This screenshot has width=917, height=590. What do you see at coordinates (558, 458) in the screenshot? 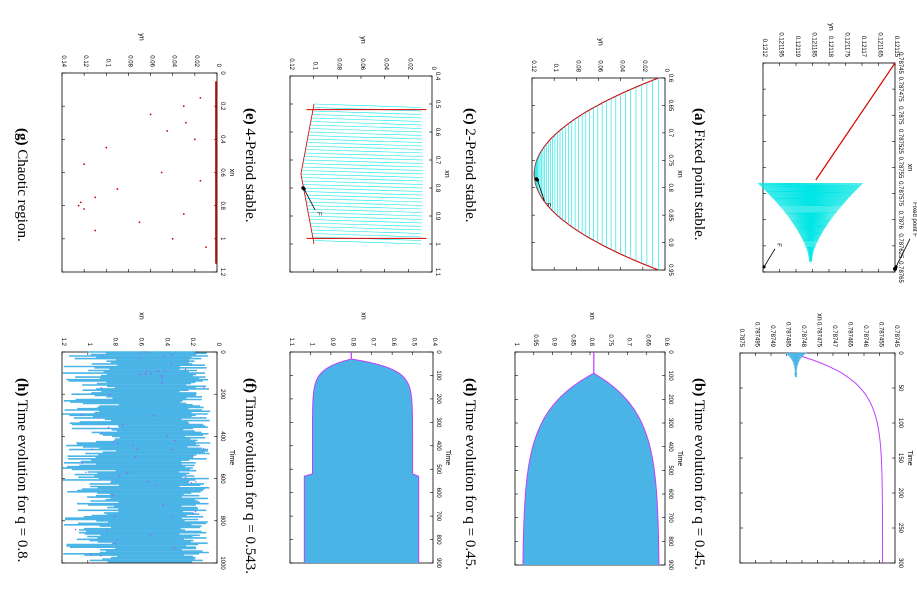
I see `upper-envelope` at bounding box center [558, 458].